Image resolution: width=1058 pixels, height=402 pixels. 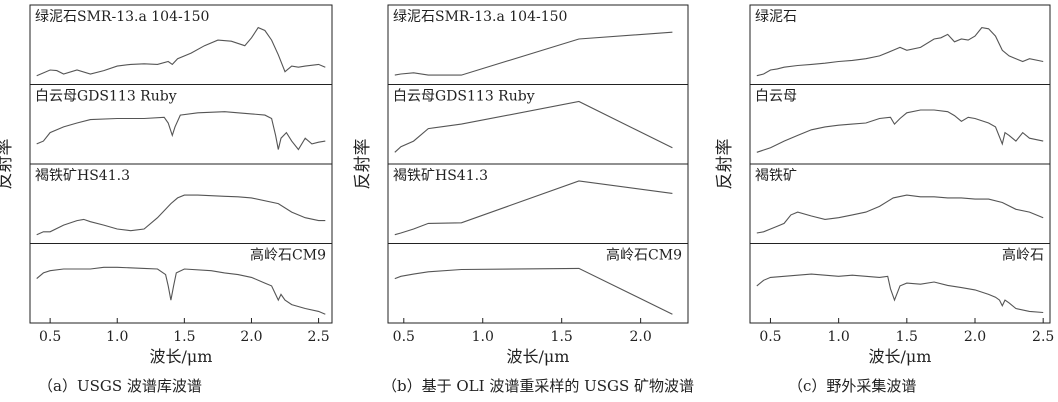 What do you see at coordinates (776, 176) in the screenshot?
I see `series-label: 褐铁矿` at bounding box center [776, 176].